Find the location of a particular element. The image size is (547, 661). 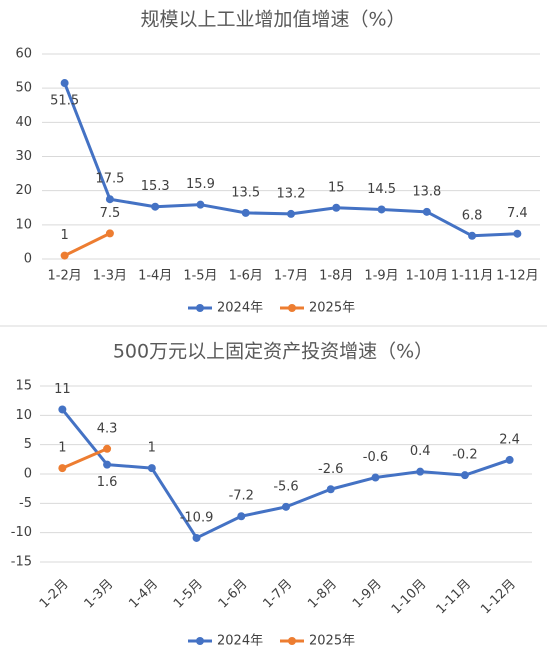

data-label: -10.9 is located at coordinates (197, 517).